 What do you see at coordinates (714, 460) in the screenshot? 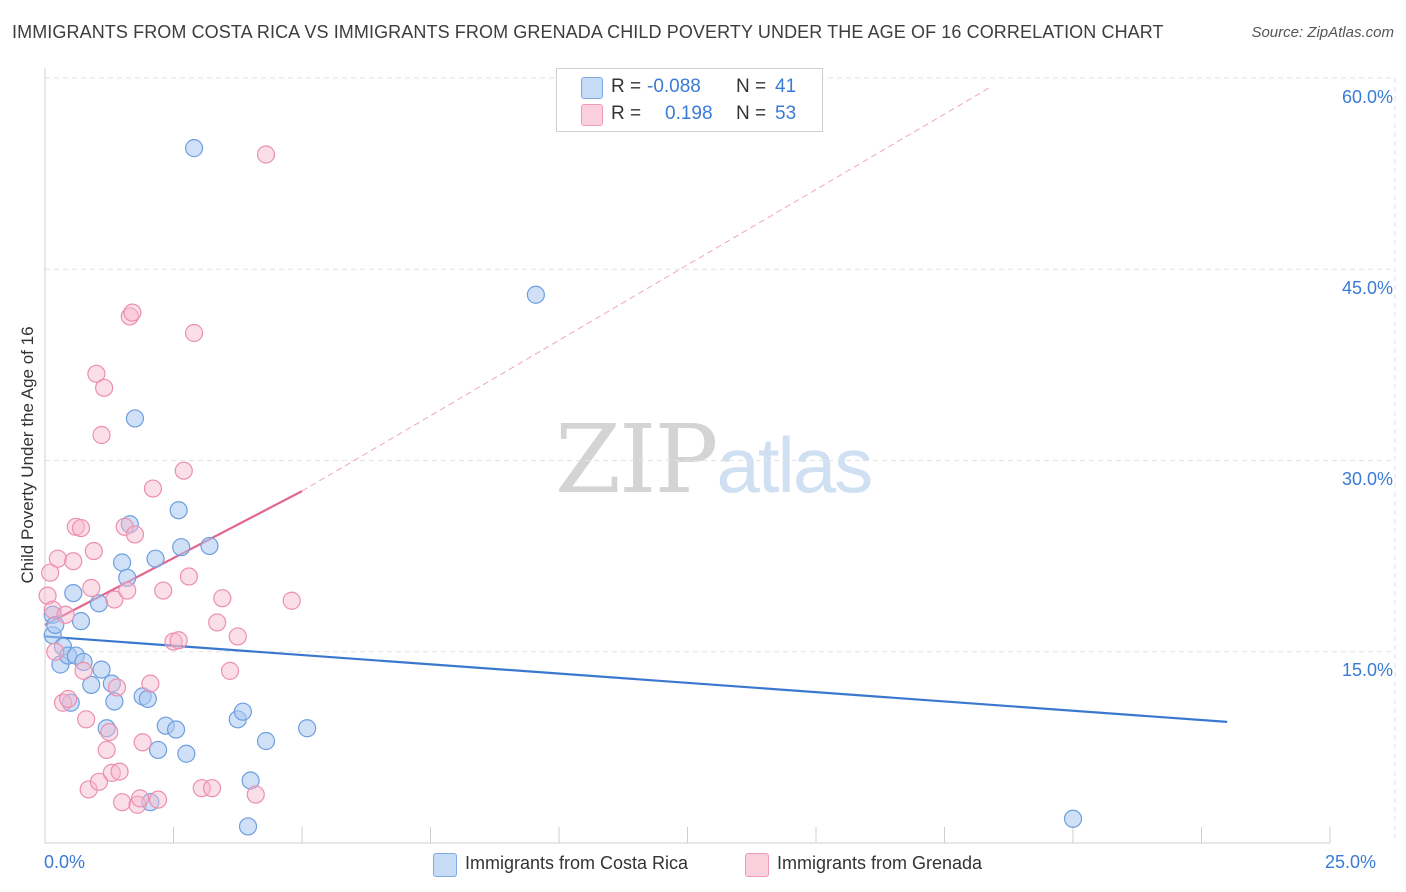
I see `watermark-logo: ZIPatlas` at bounding box center [714, 460].